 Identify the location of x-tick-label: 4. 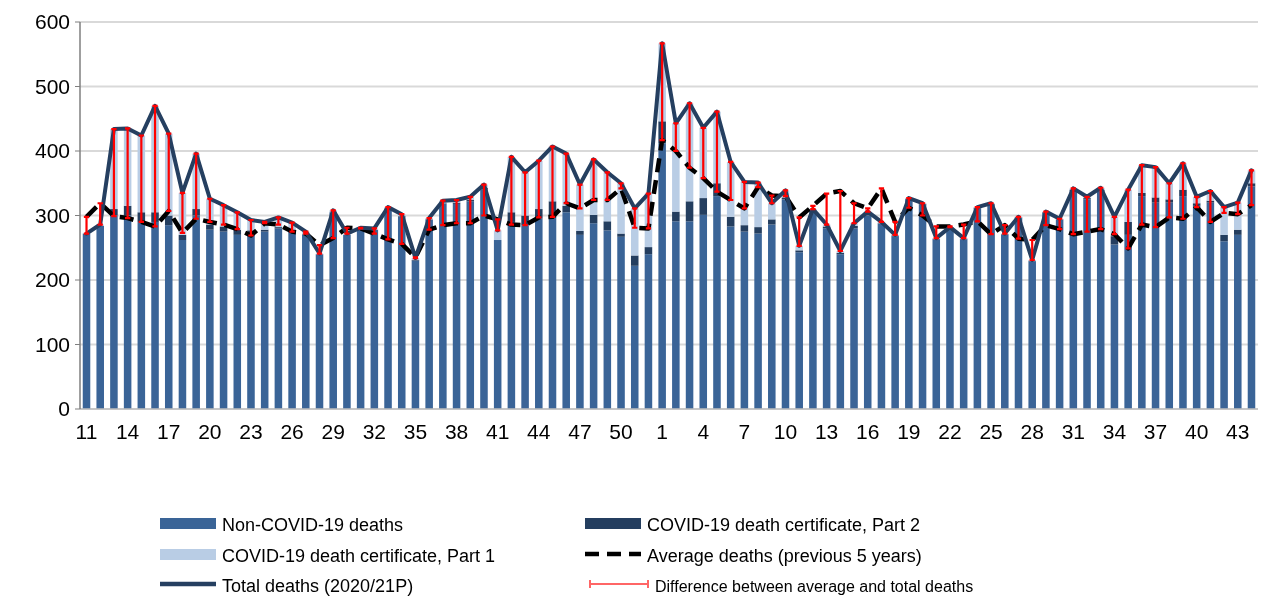
(703, 431).